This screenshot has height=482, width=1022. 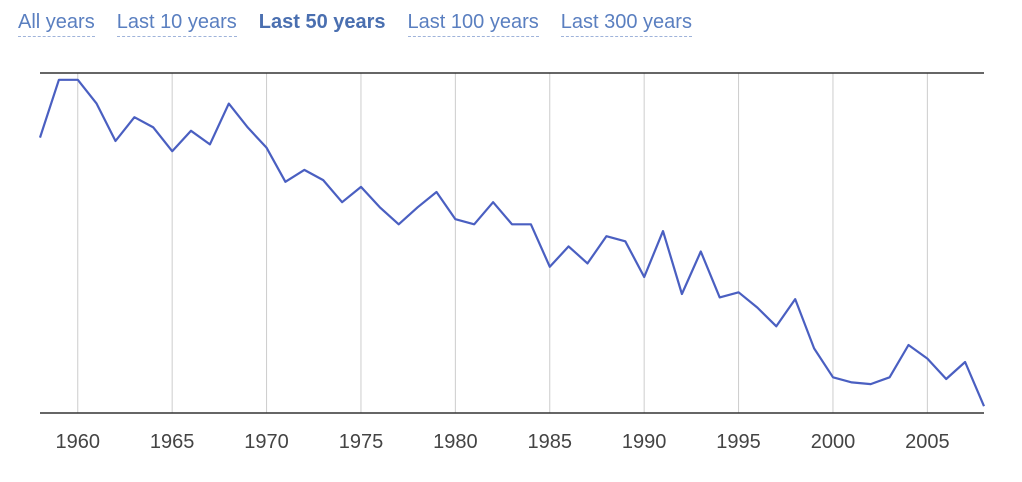 I want to click on data-point-1975, so click(x=361, y=187).